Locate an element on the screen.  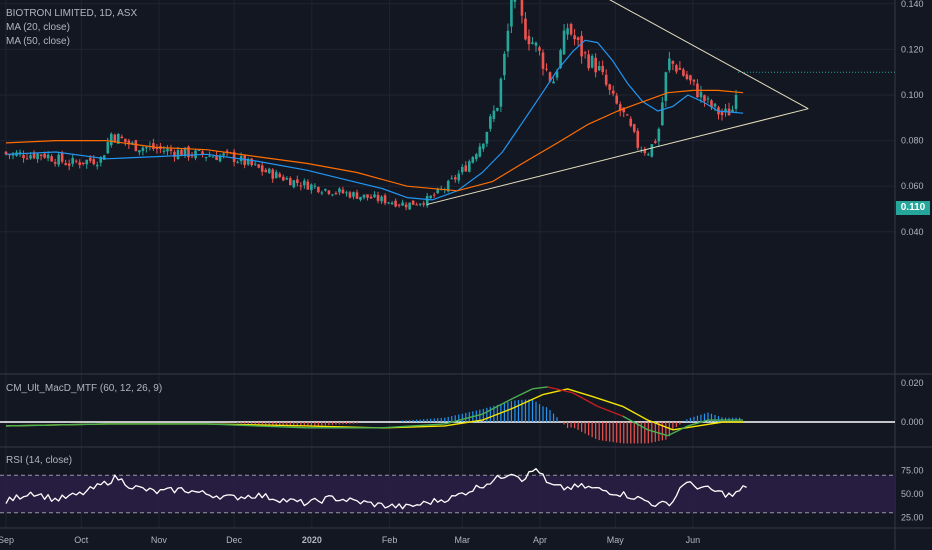
rsi-legend: RSI (14, close) is located at coordinates (39, 460).